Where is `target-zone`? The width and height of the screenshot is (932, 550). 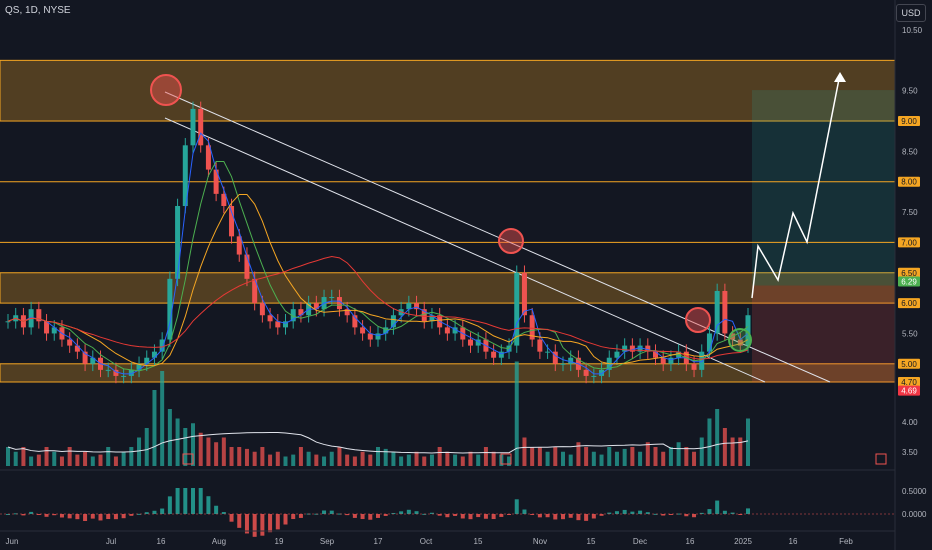
target-zone is located at coordinates (823, 188).